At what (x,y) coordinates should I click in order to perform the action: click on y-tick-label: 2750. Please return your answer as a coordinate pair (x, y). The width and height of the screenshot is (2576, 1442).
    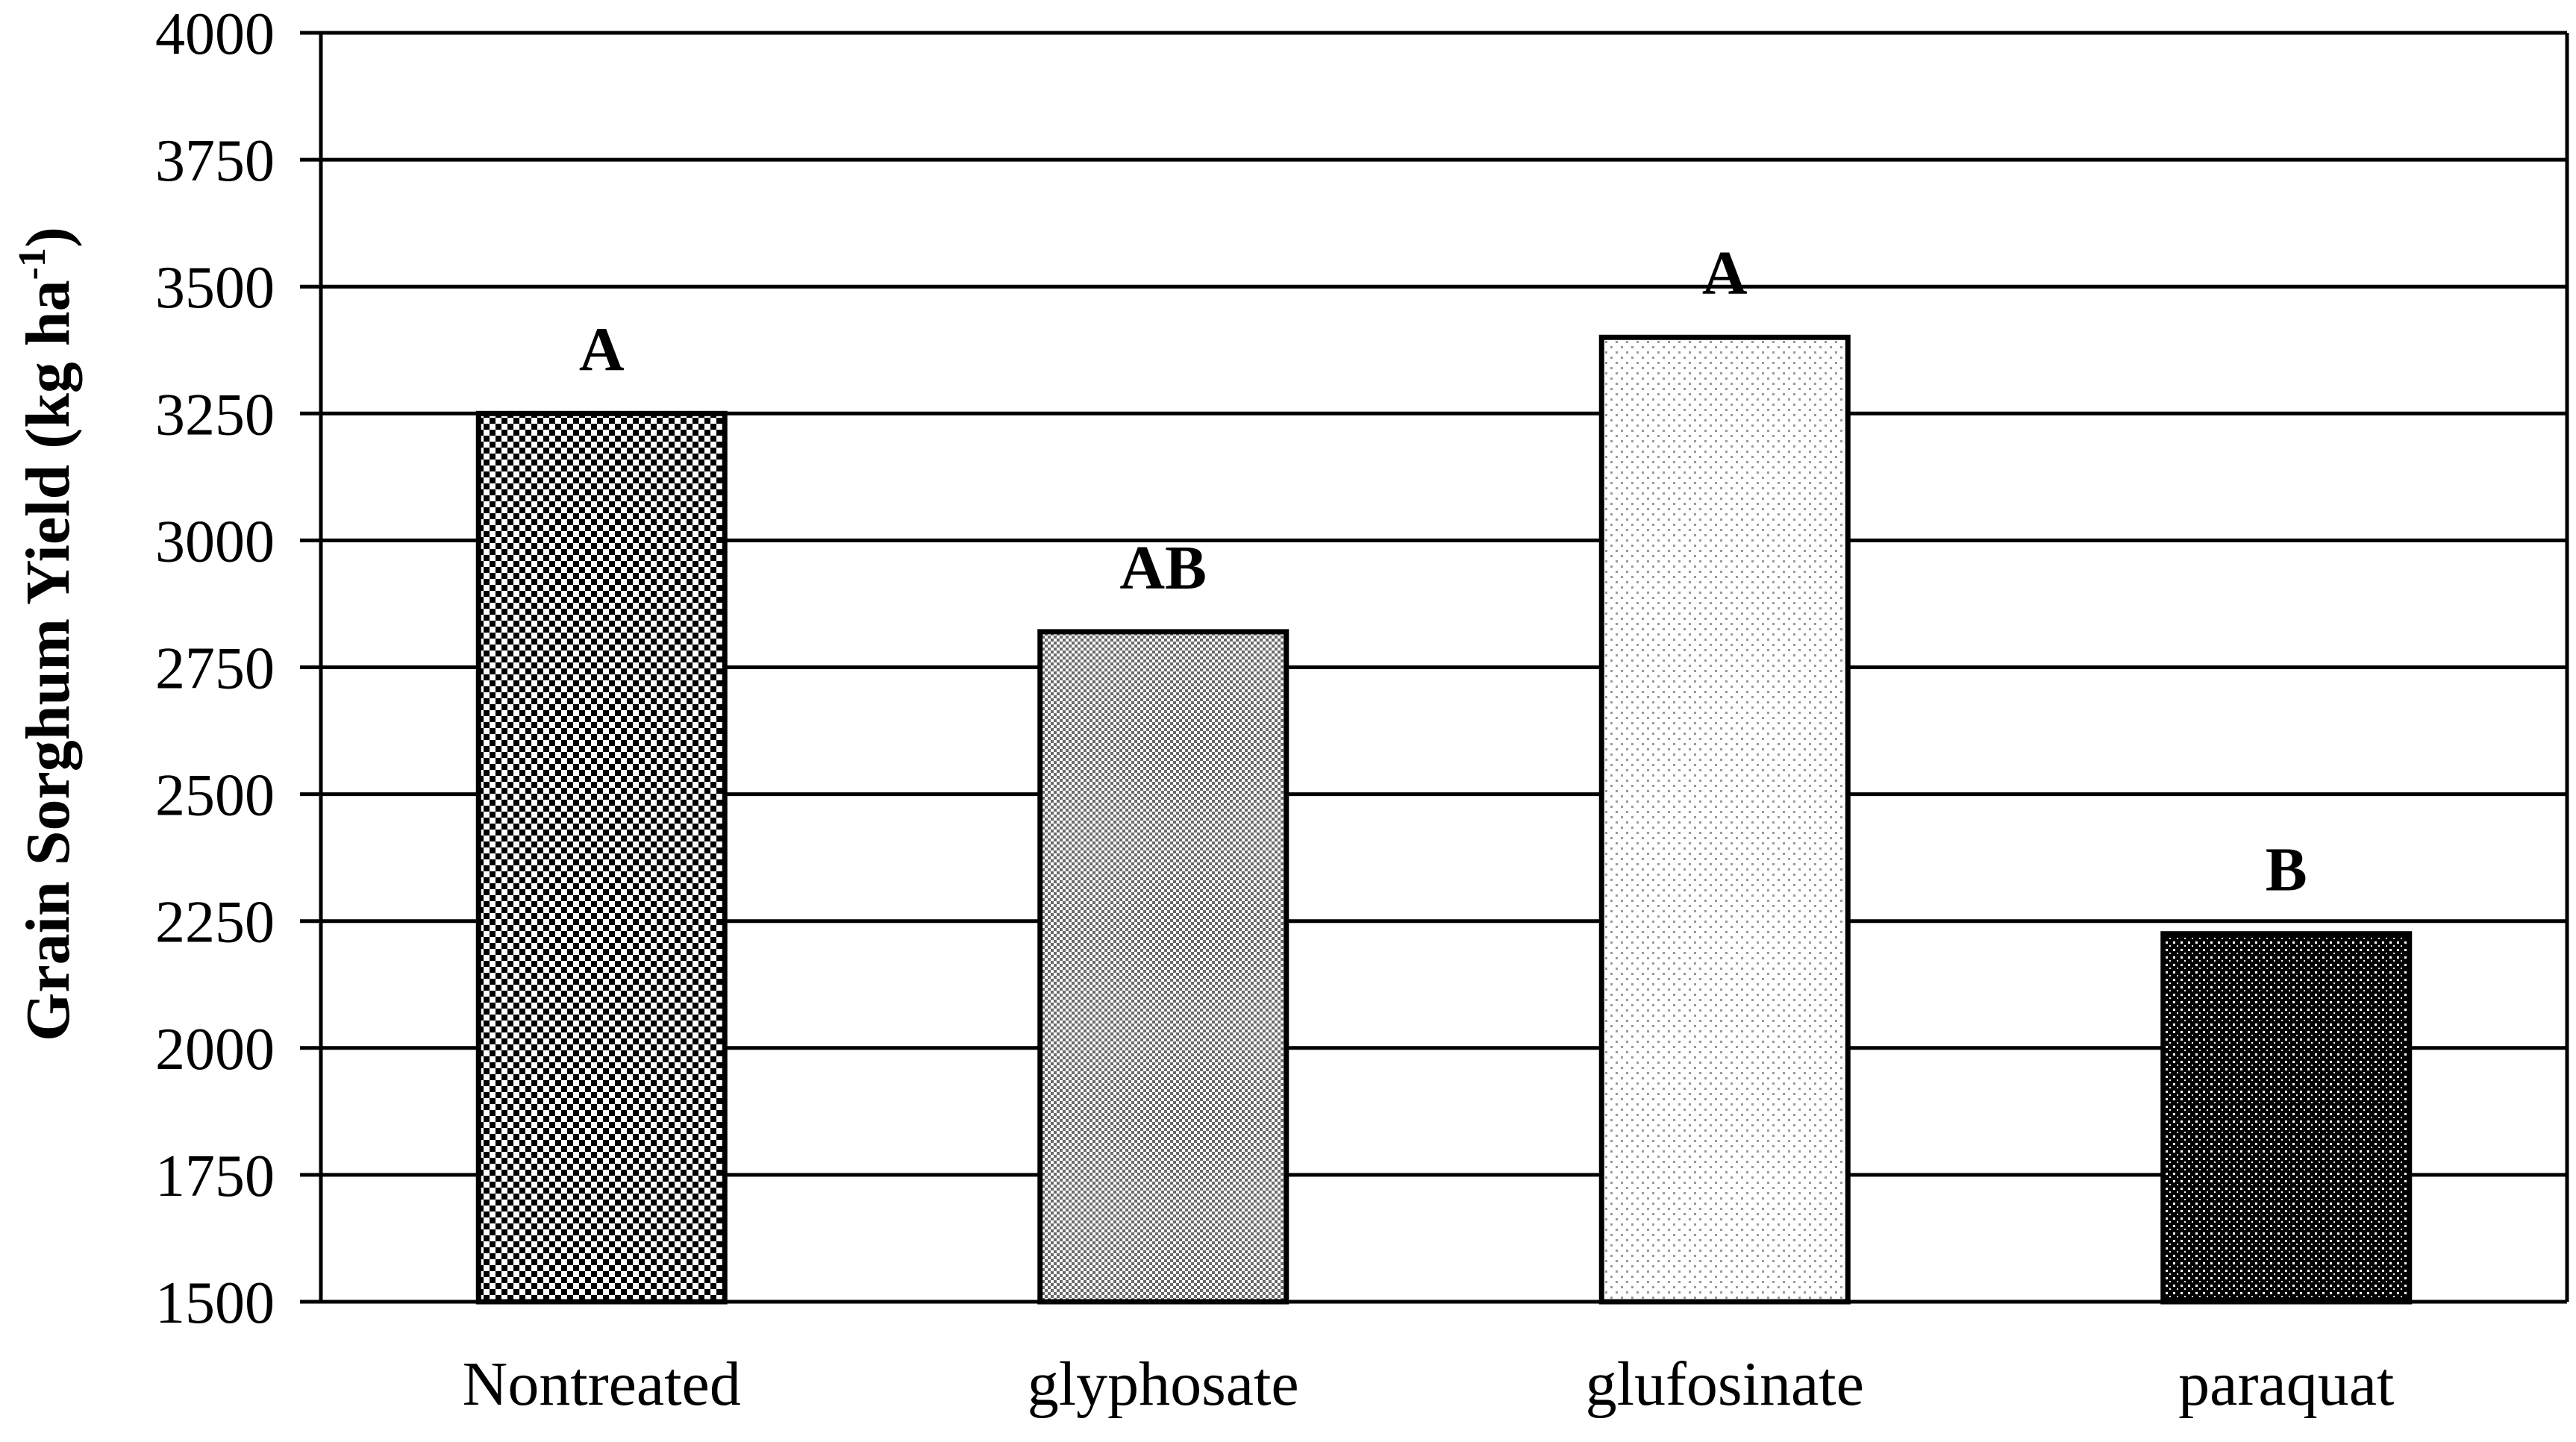
    Looking at the image, I should click on (215, 669).